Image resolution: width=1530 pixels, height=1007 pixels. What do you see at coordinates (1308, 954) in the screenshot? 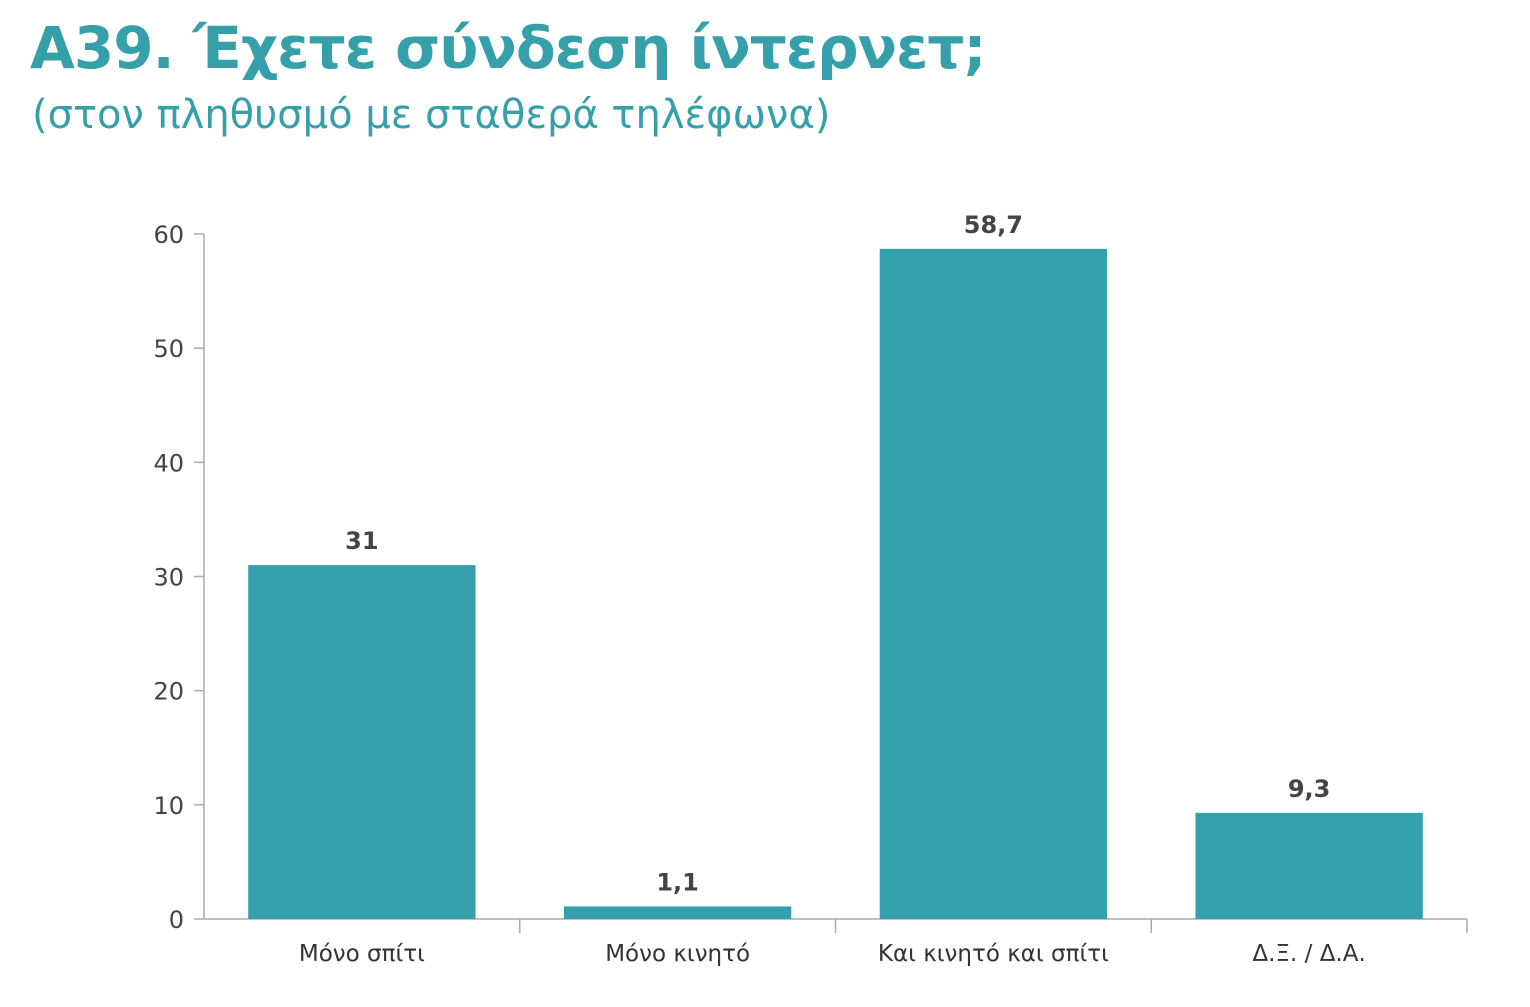
I see `x-tick-label: Δ.Ξ. / Δ.Α.` at bounding box center [1308, 954].